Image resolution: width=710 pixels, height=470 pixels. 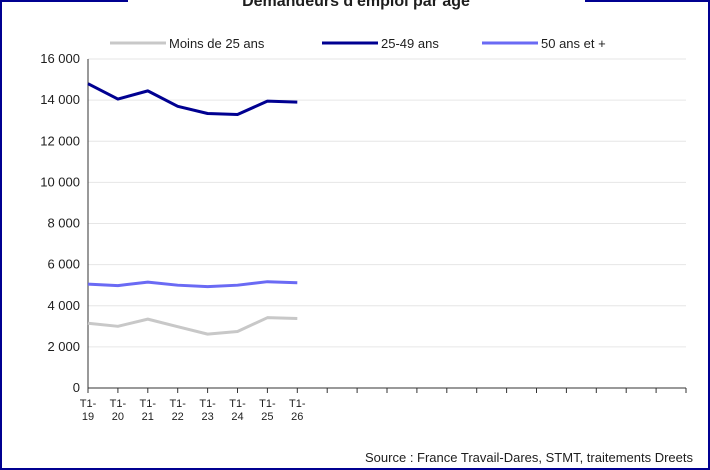 What do you see at coordinates (63, 223) in the screenshot?
I see `y-tick-label: 8 000` at bounding box center [63, 223].